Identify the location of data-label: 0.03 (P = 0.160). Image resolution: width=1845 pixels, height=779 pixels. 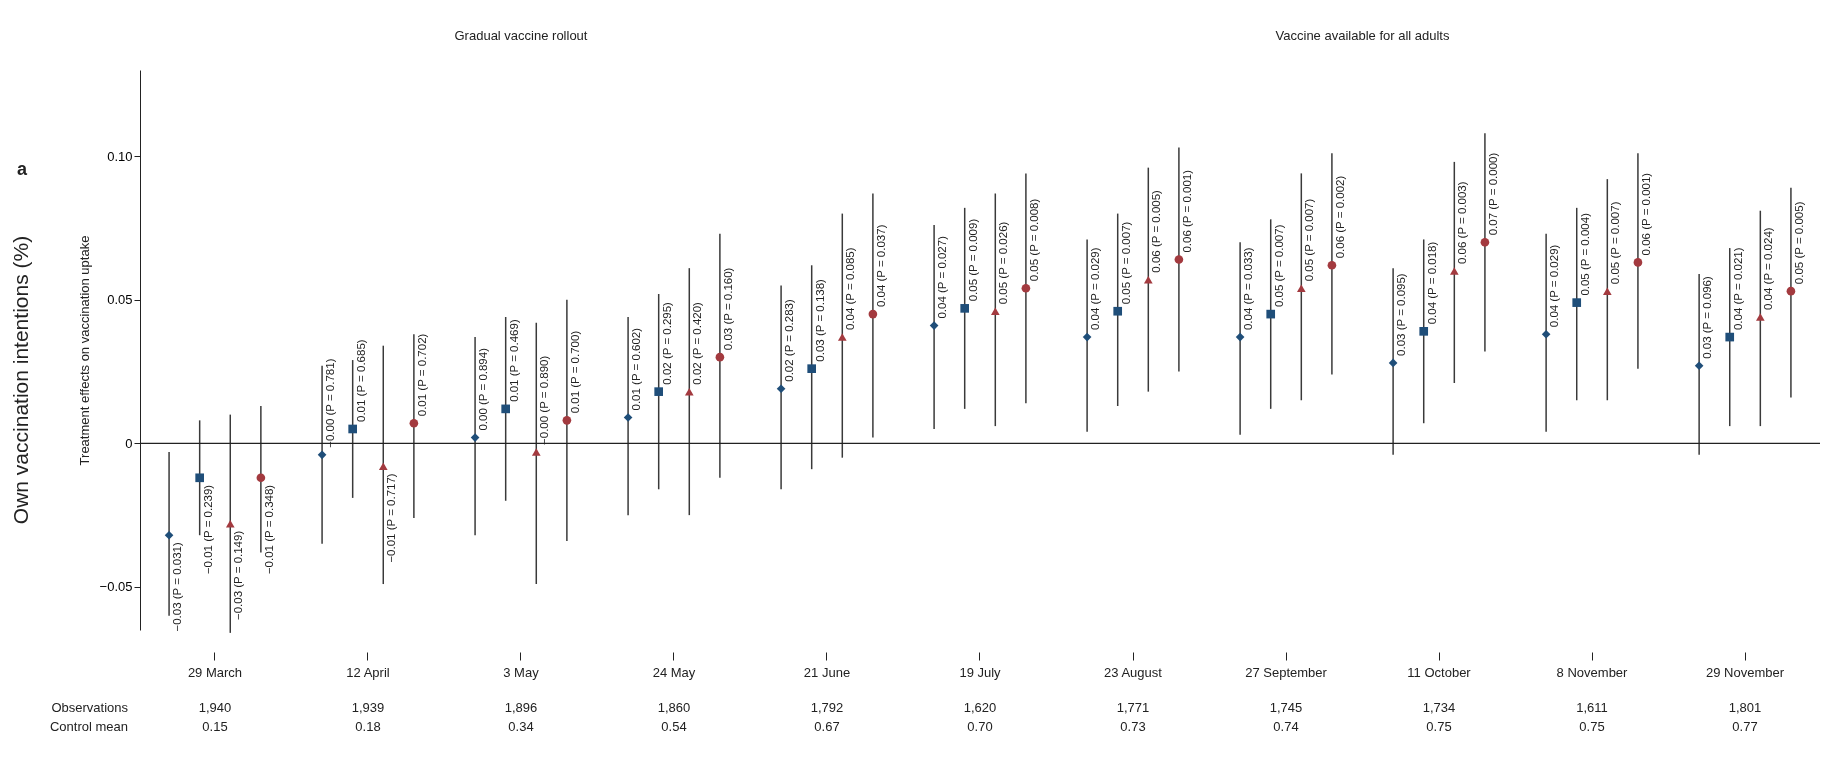
(727, 309).